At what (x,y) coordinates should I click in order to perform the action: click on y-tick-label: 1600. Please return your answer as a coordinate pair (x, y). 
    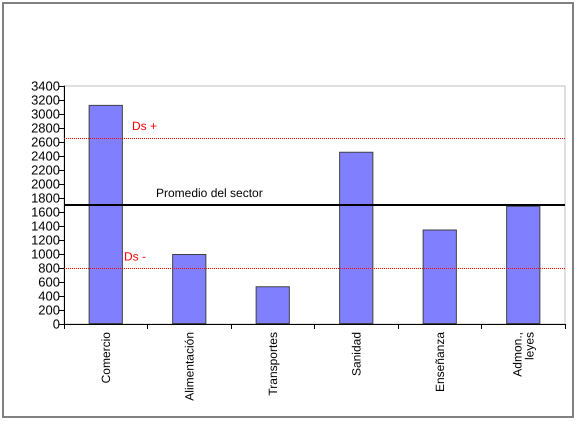
    Looking at the image, I should click on (45, 212).